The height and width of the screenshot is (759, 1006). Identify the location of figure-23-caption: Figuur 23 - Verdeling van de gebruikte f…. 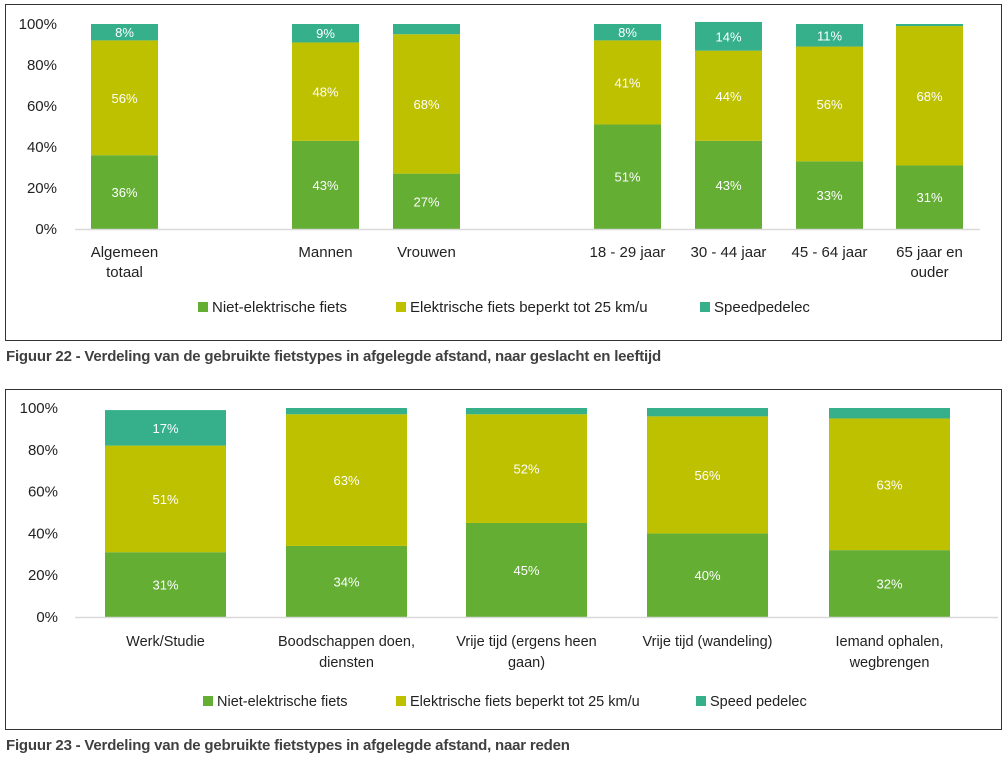
(288, 745).